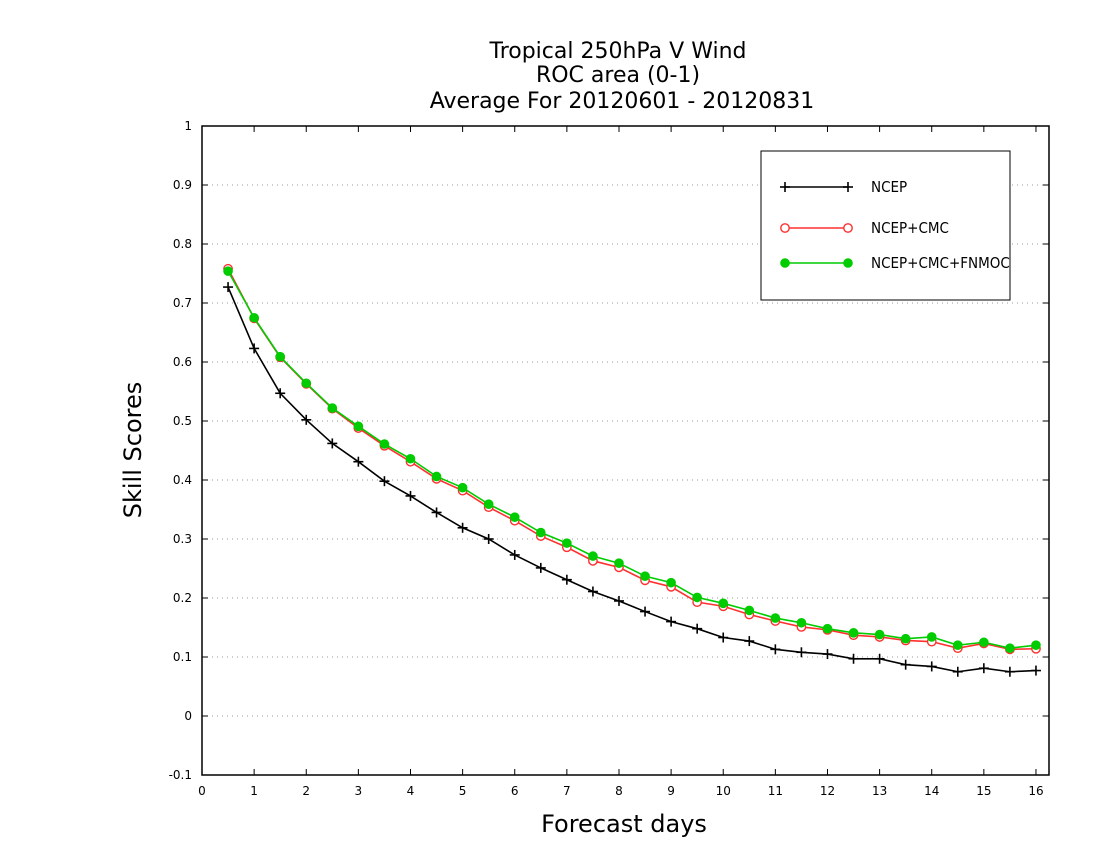  I want to click on legend-item-1: NCEP+CMC, so click(864, 228).